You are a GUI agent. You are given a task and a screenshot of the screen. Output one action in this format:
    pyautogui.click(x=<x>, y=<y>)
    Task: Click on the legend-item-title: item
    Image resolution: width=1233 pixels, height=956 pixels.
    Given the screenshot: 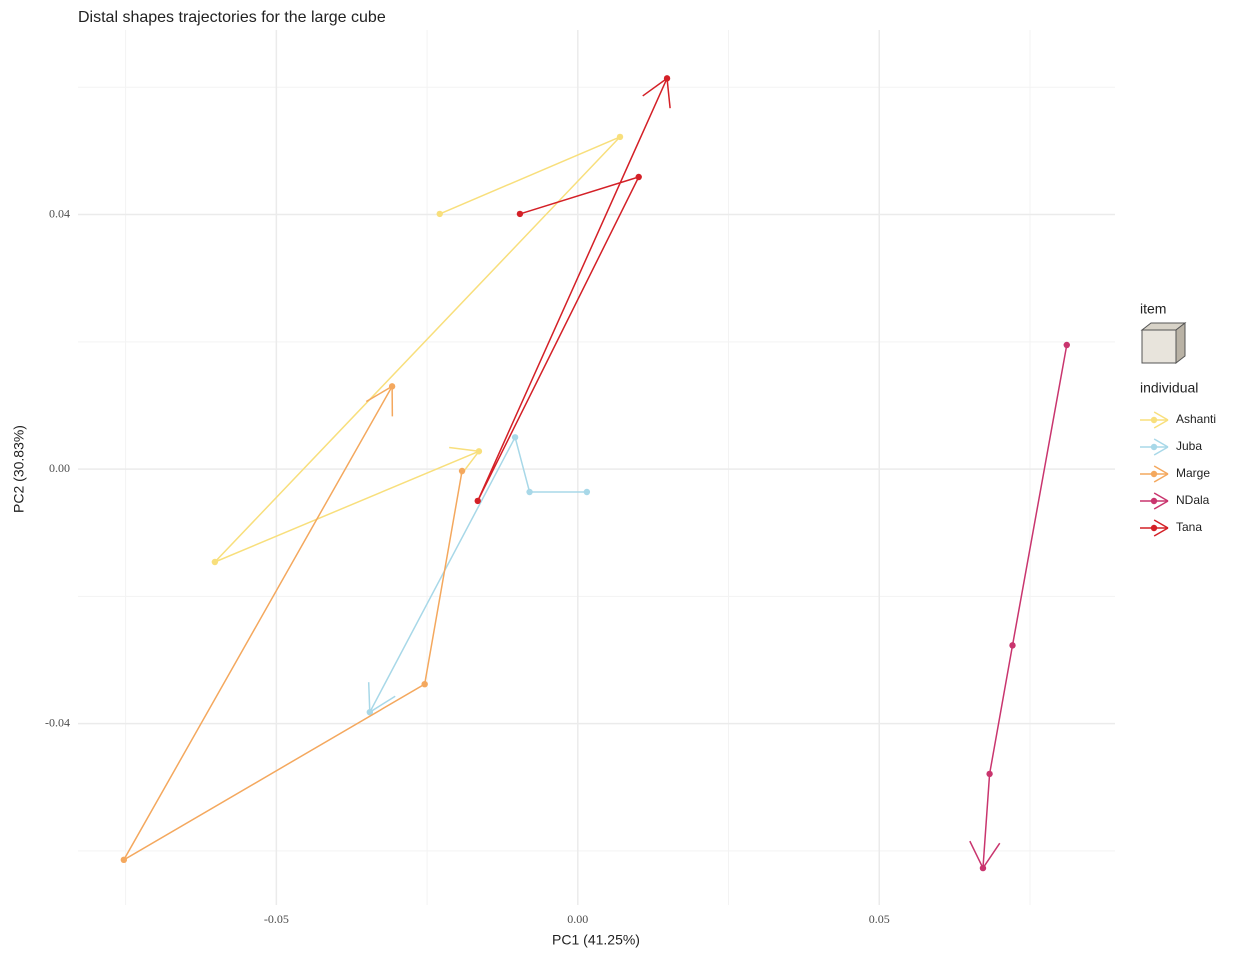 What is the action you would take?
    pyautogui.click(x=1153, y=309)
    